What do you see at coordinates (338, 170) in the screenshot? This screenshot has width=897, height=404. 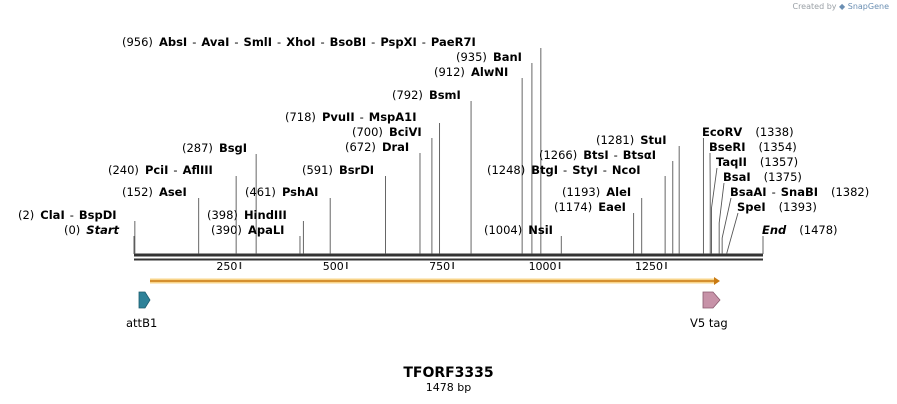 I see `enzyme-label-591: (591) BsrDI` at bounding box center [338, 170].